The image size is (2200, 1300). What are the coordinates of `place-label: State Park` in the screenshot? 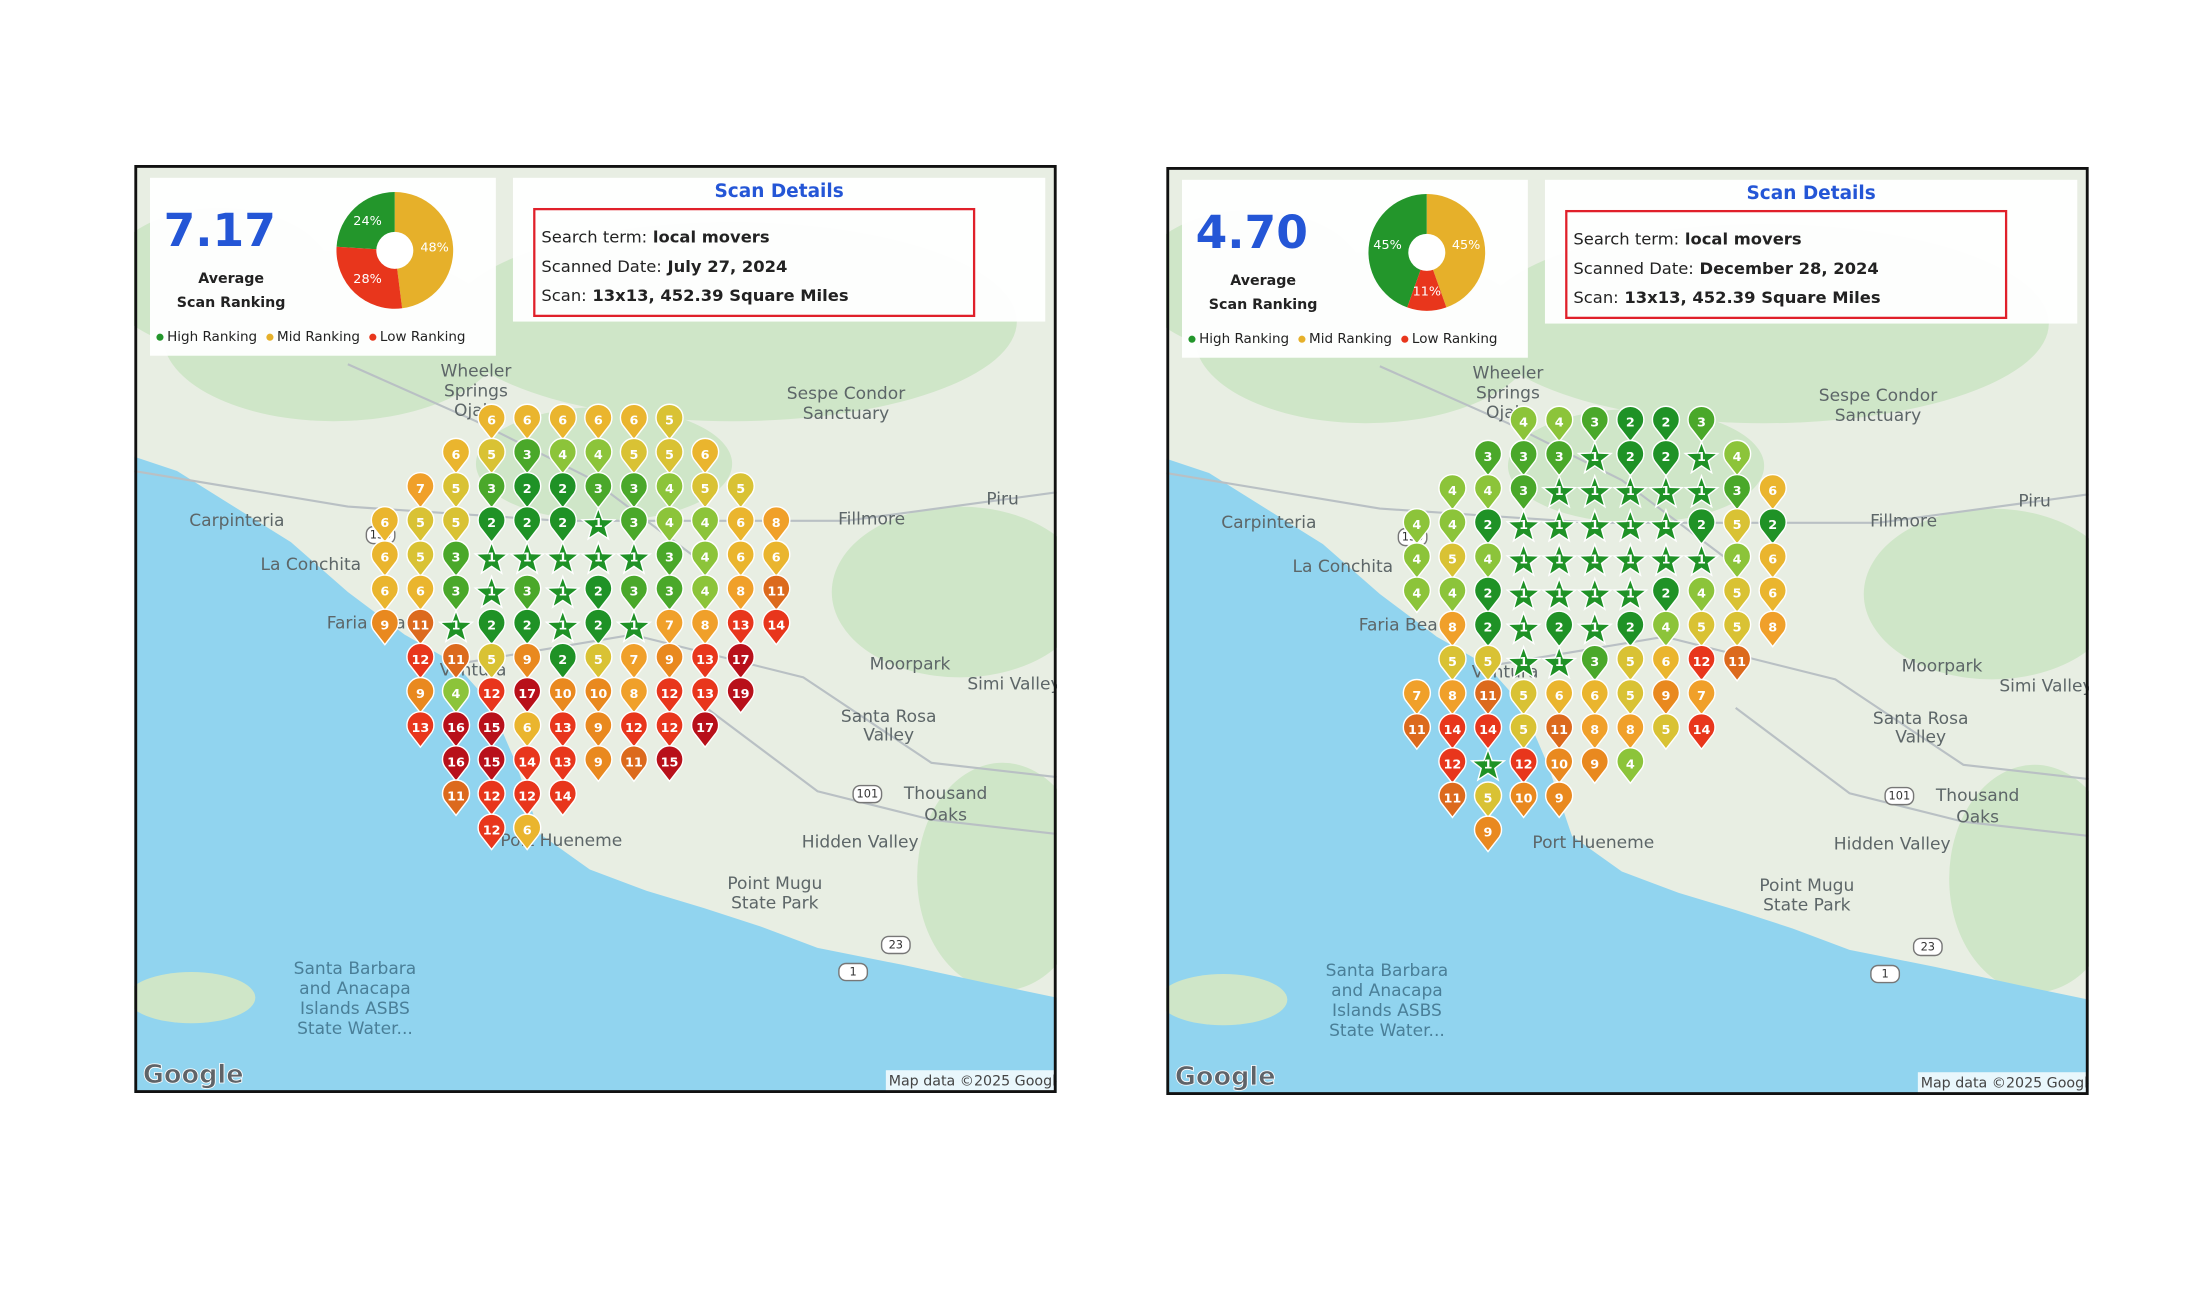 It's located at (1807, 906).